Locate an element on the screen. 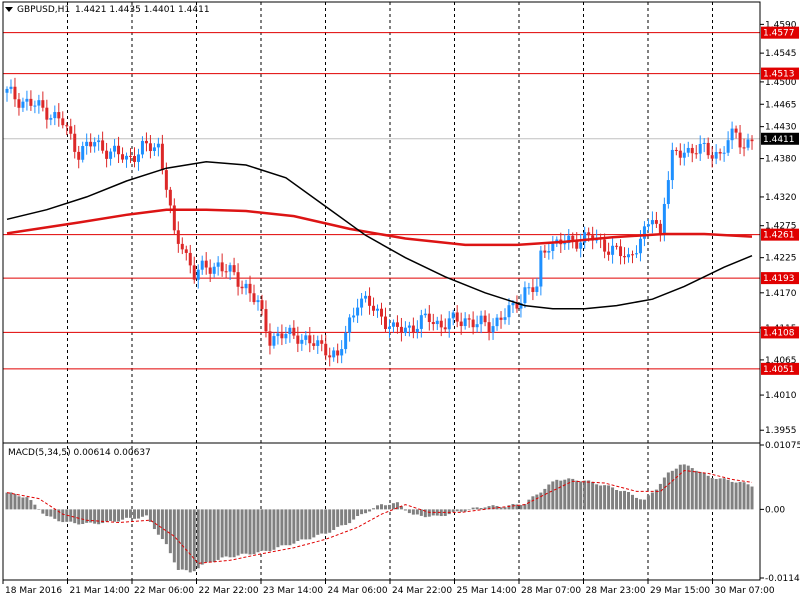 The image size is (800, 600). dropdown-arrow-icon is located at coordinates (9, 9).